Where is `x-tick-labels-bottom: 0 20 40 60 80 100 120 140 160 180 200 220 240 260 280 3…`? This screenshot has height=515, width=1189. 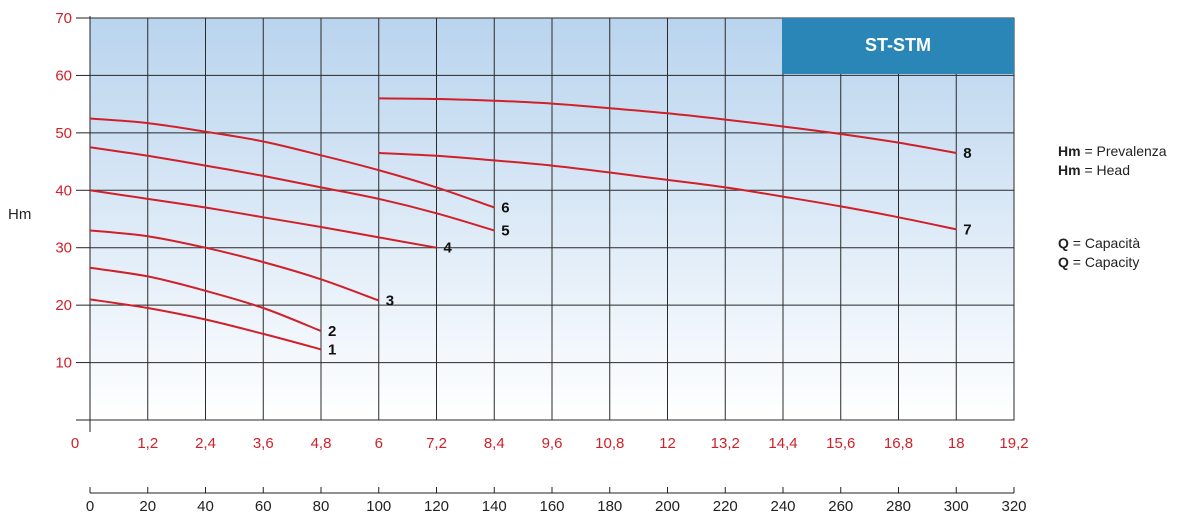 x-tick-labels-bottom: 0 20 40 60 80 100 120 140 160 180 200 220 240 260 280 3… is located at coordinates (556, 506).